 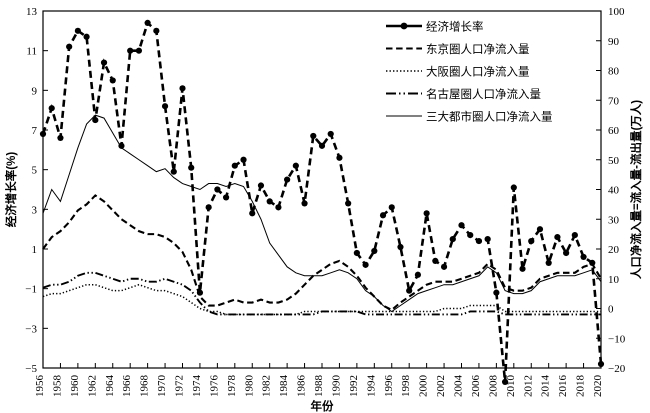 I want to click on x-axis-tick-label: 1974, so click(x=197, y=386).